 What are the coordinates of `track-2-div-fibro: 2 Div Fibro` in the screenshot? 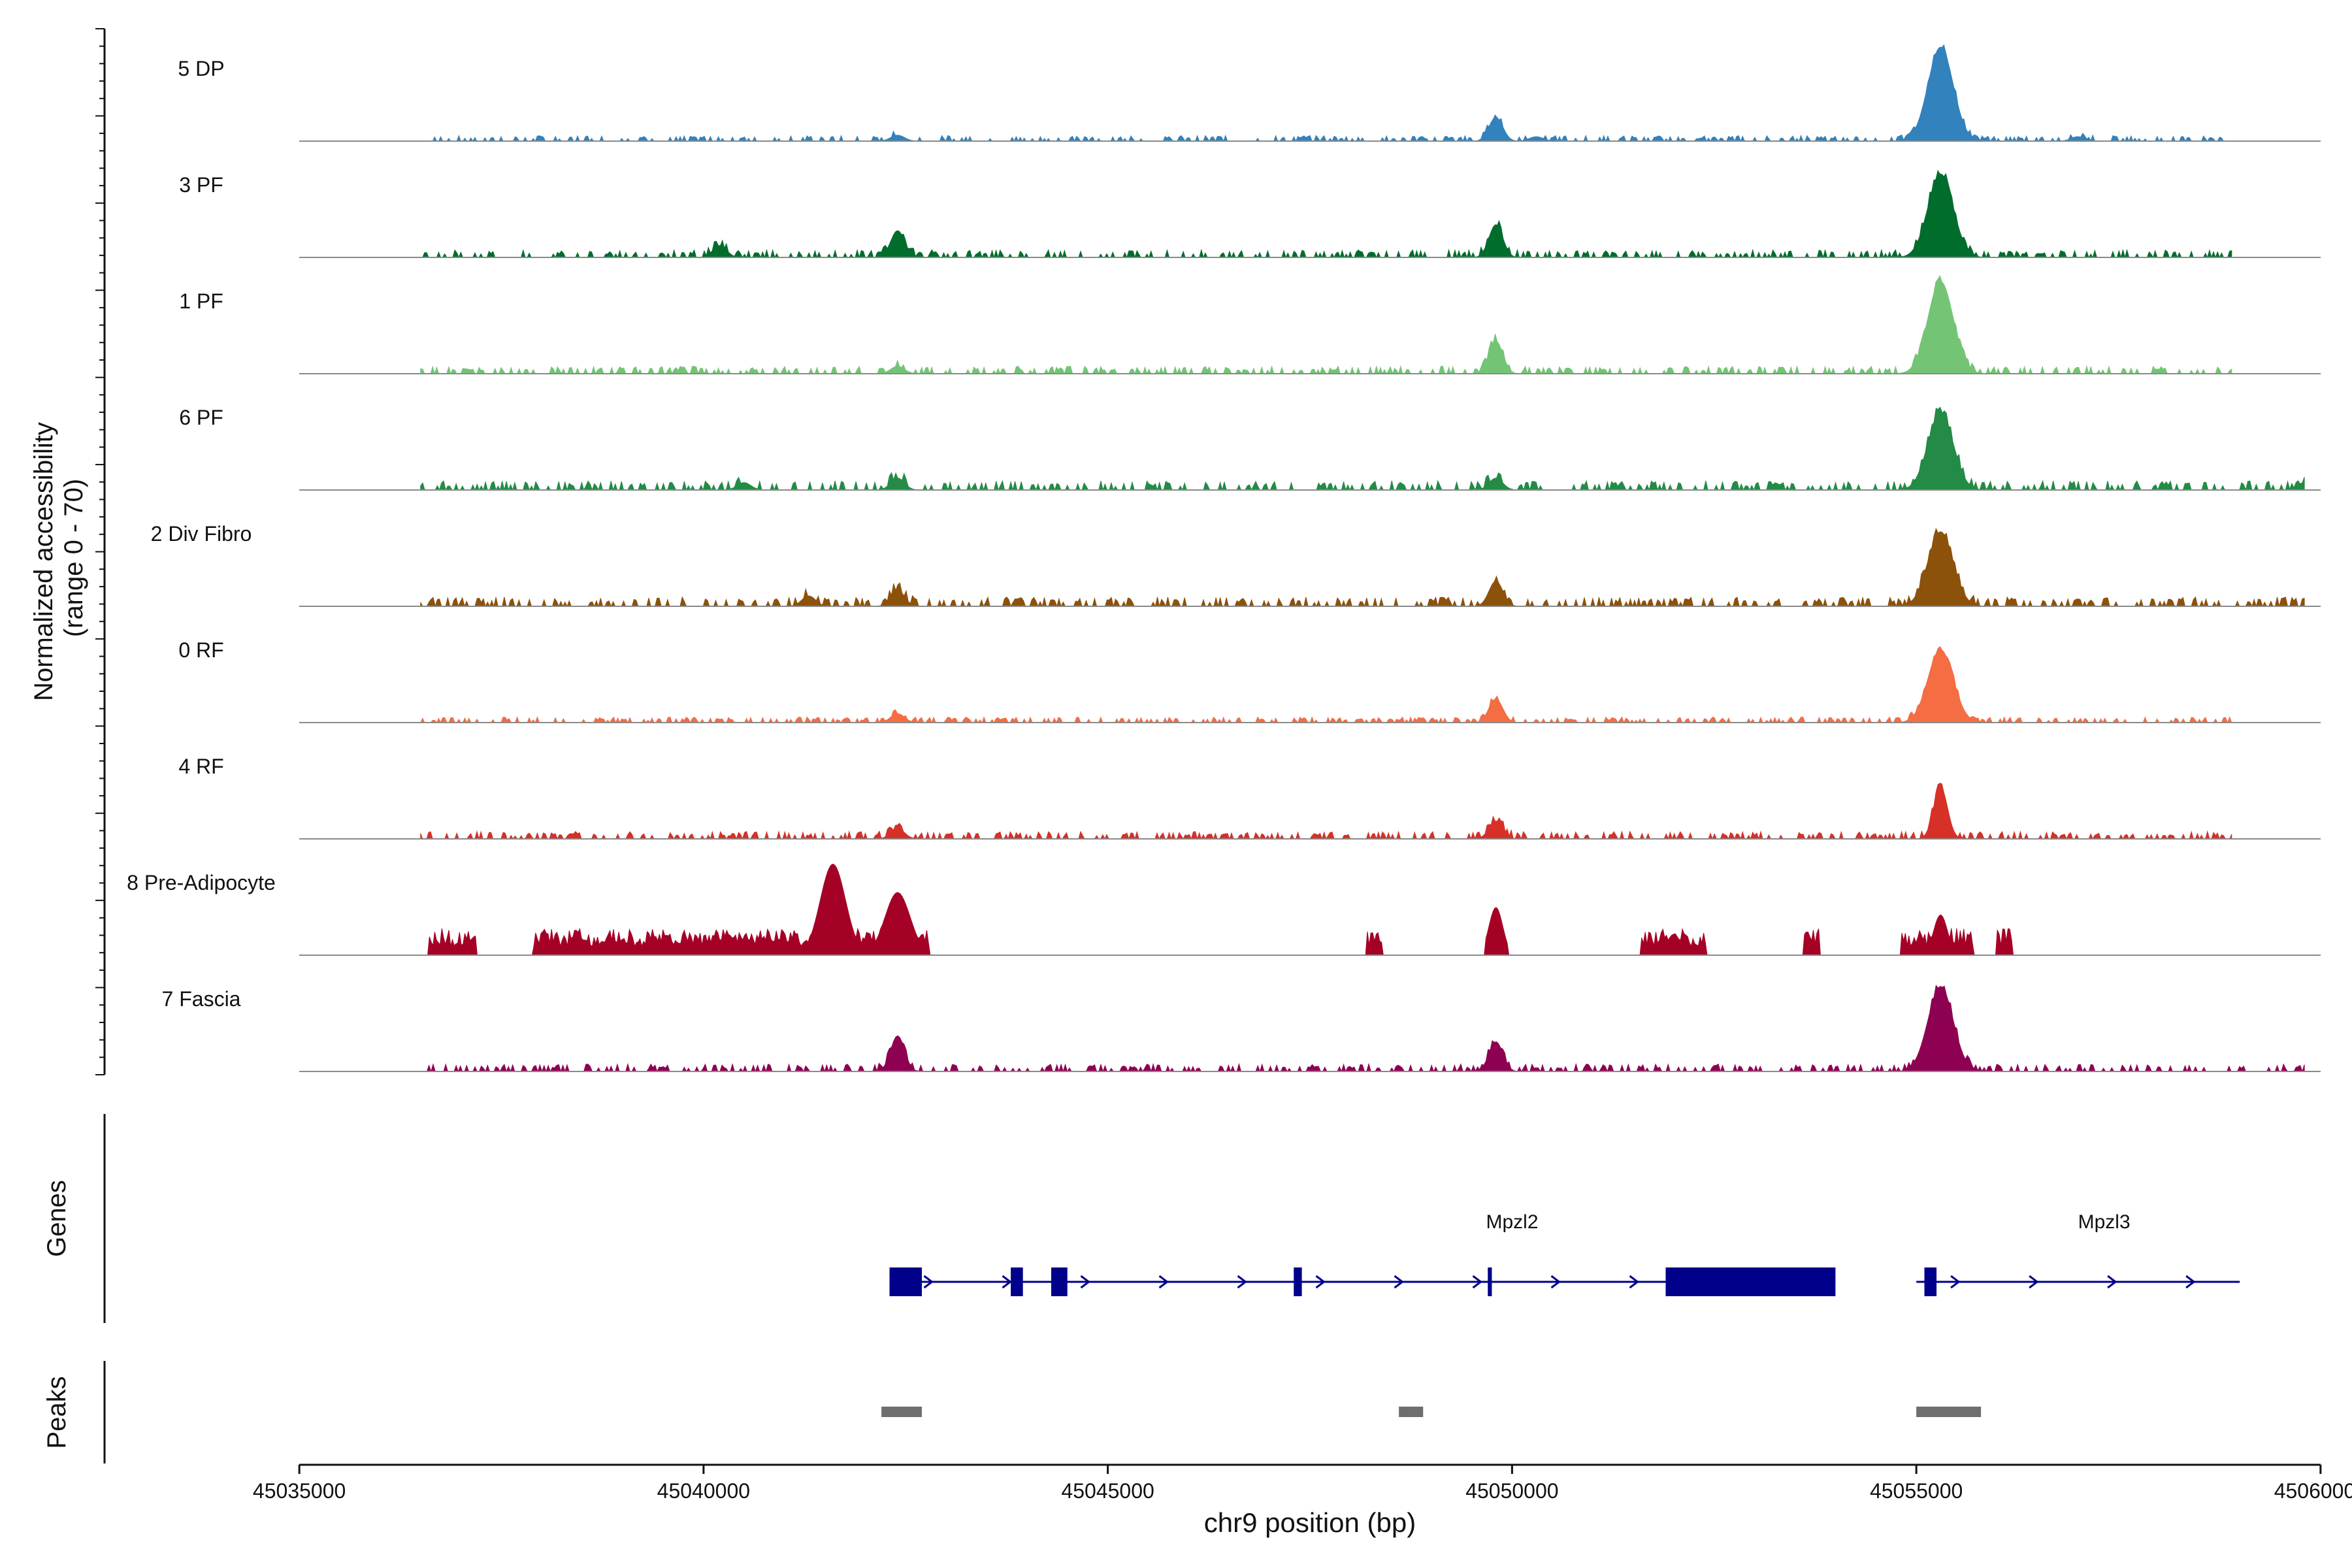 It's located at (1236, 565).